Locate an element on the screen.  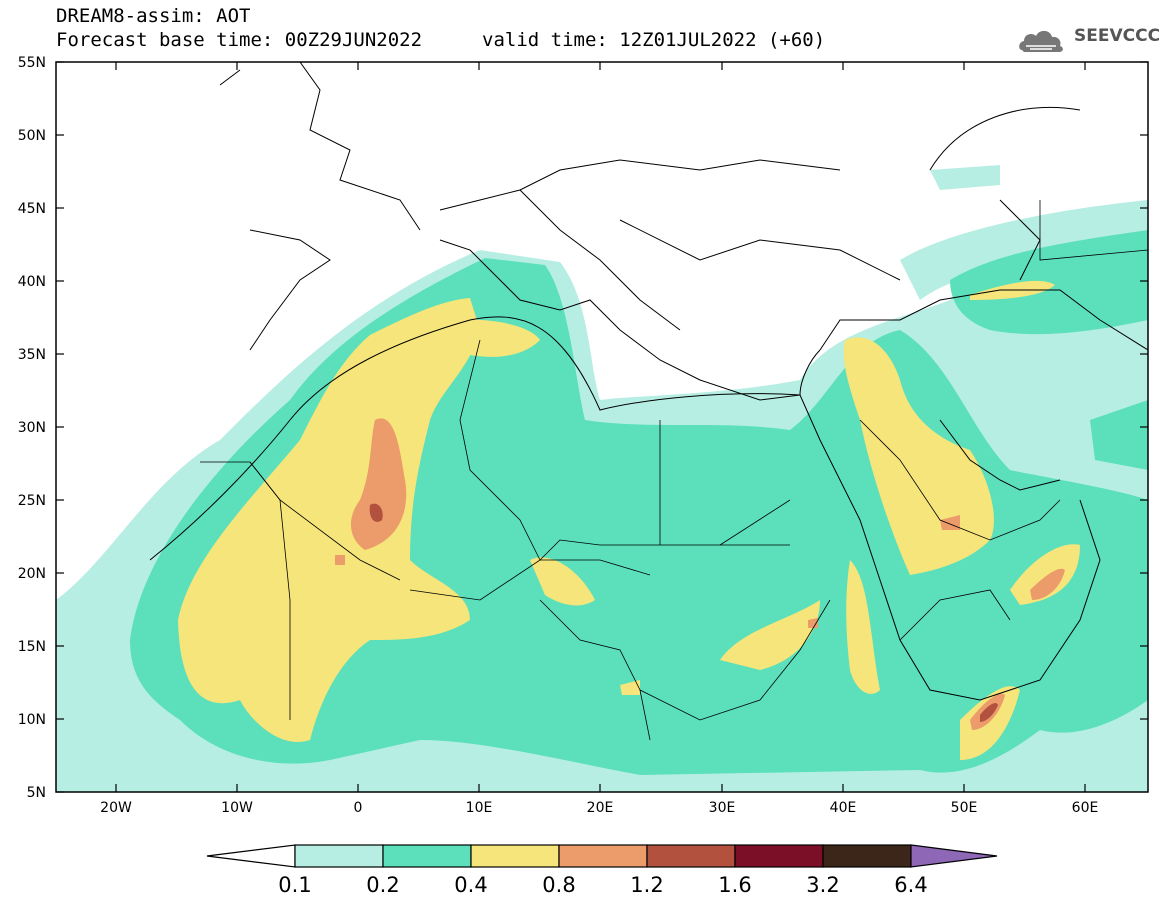
lon-label-10w: 10W is located at coordinates (237, 808).